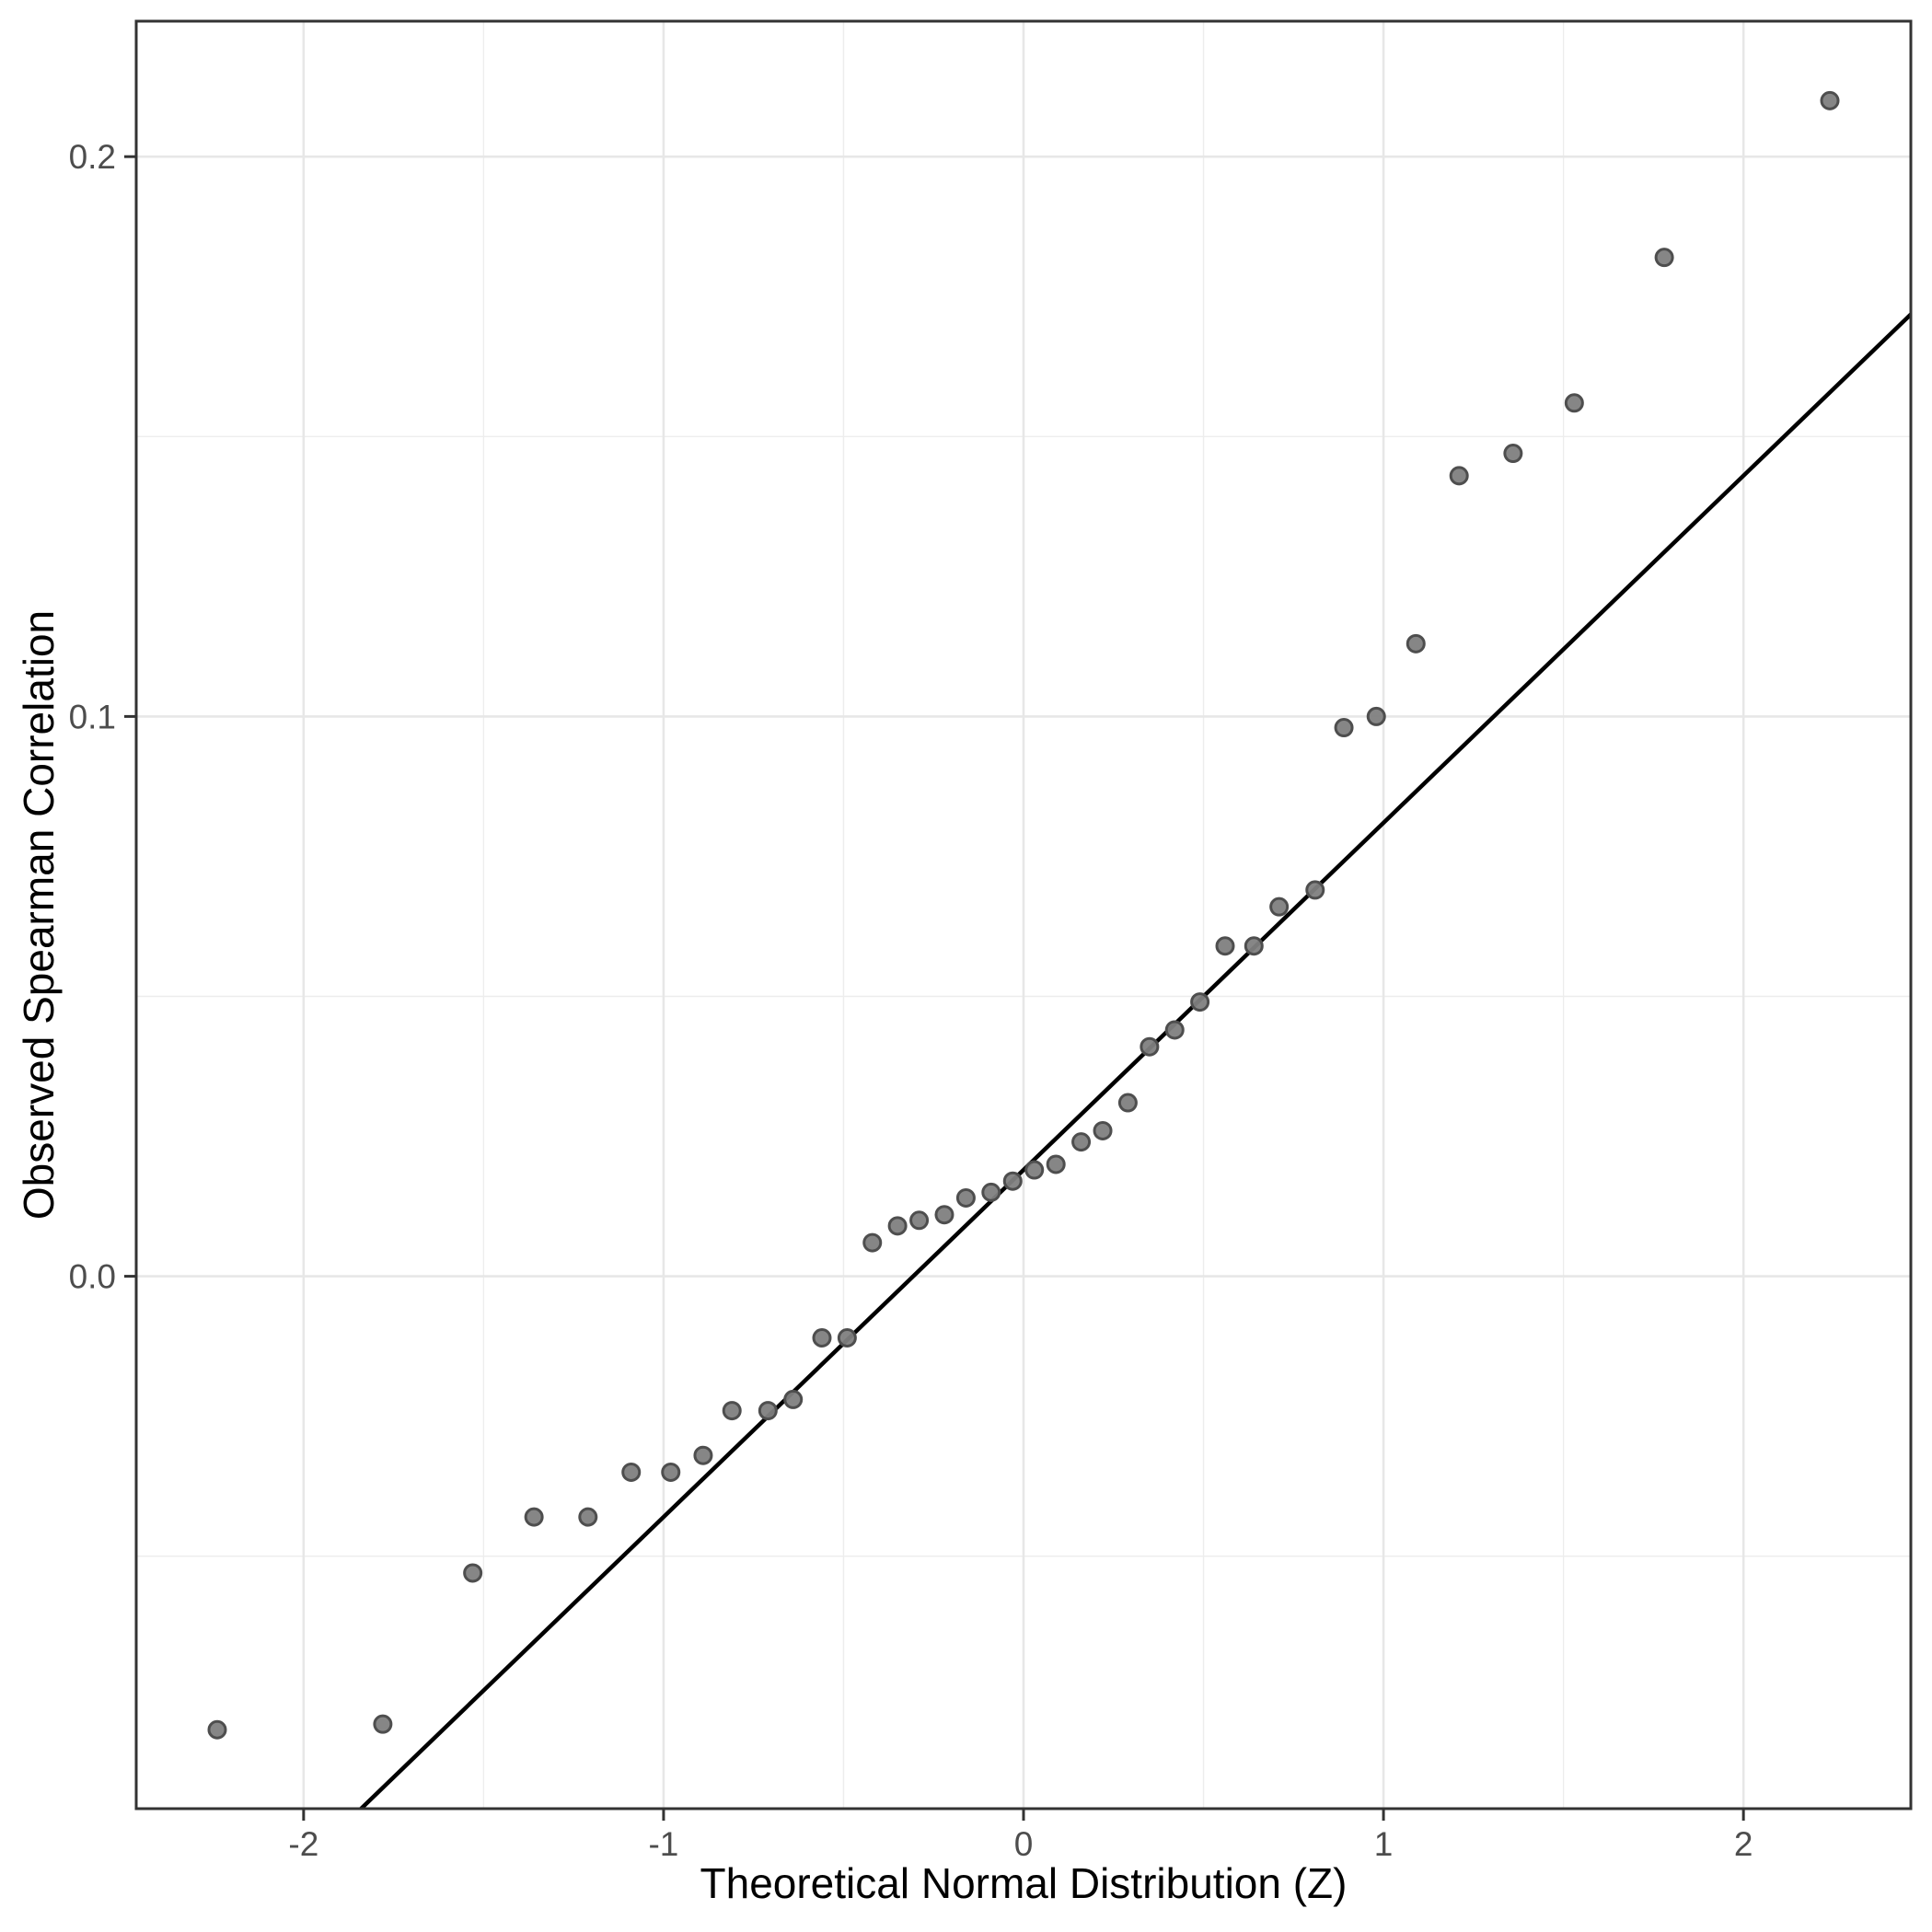 The image size is (1932, 1932). Describe the element at coordinates (1384, 1844) in the screenshot. I see `x-tick-label: 1` at that location.